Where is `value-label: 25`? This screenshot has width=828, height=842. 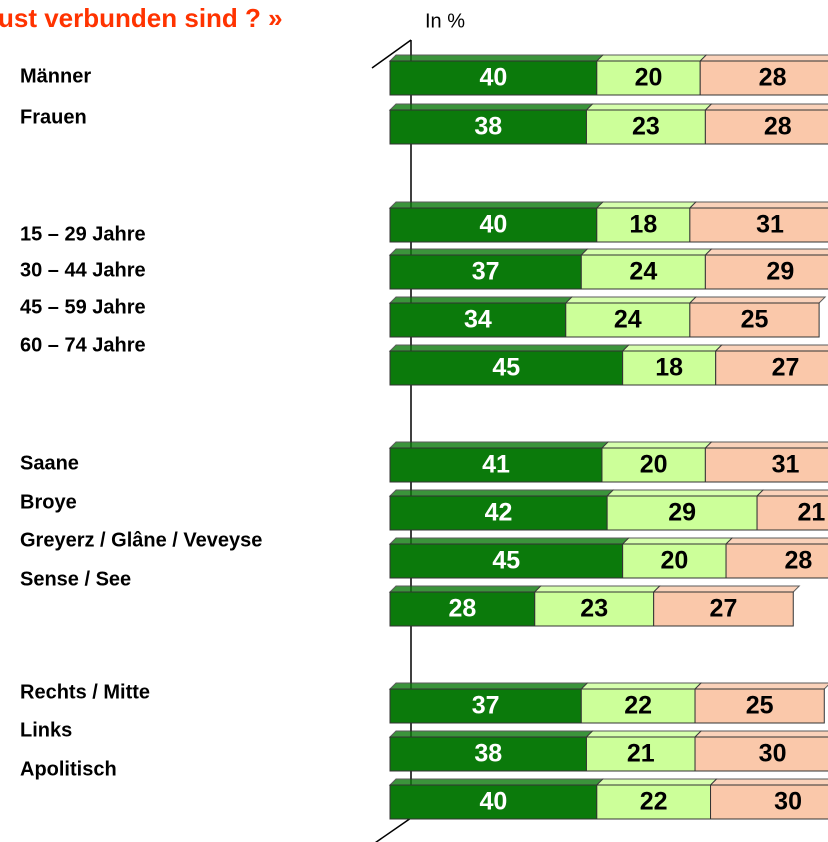
value-label: 25 is located at coordinates (760, 706).